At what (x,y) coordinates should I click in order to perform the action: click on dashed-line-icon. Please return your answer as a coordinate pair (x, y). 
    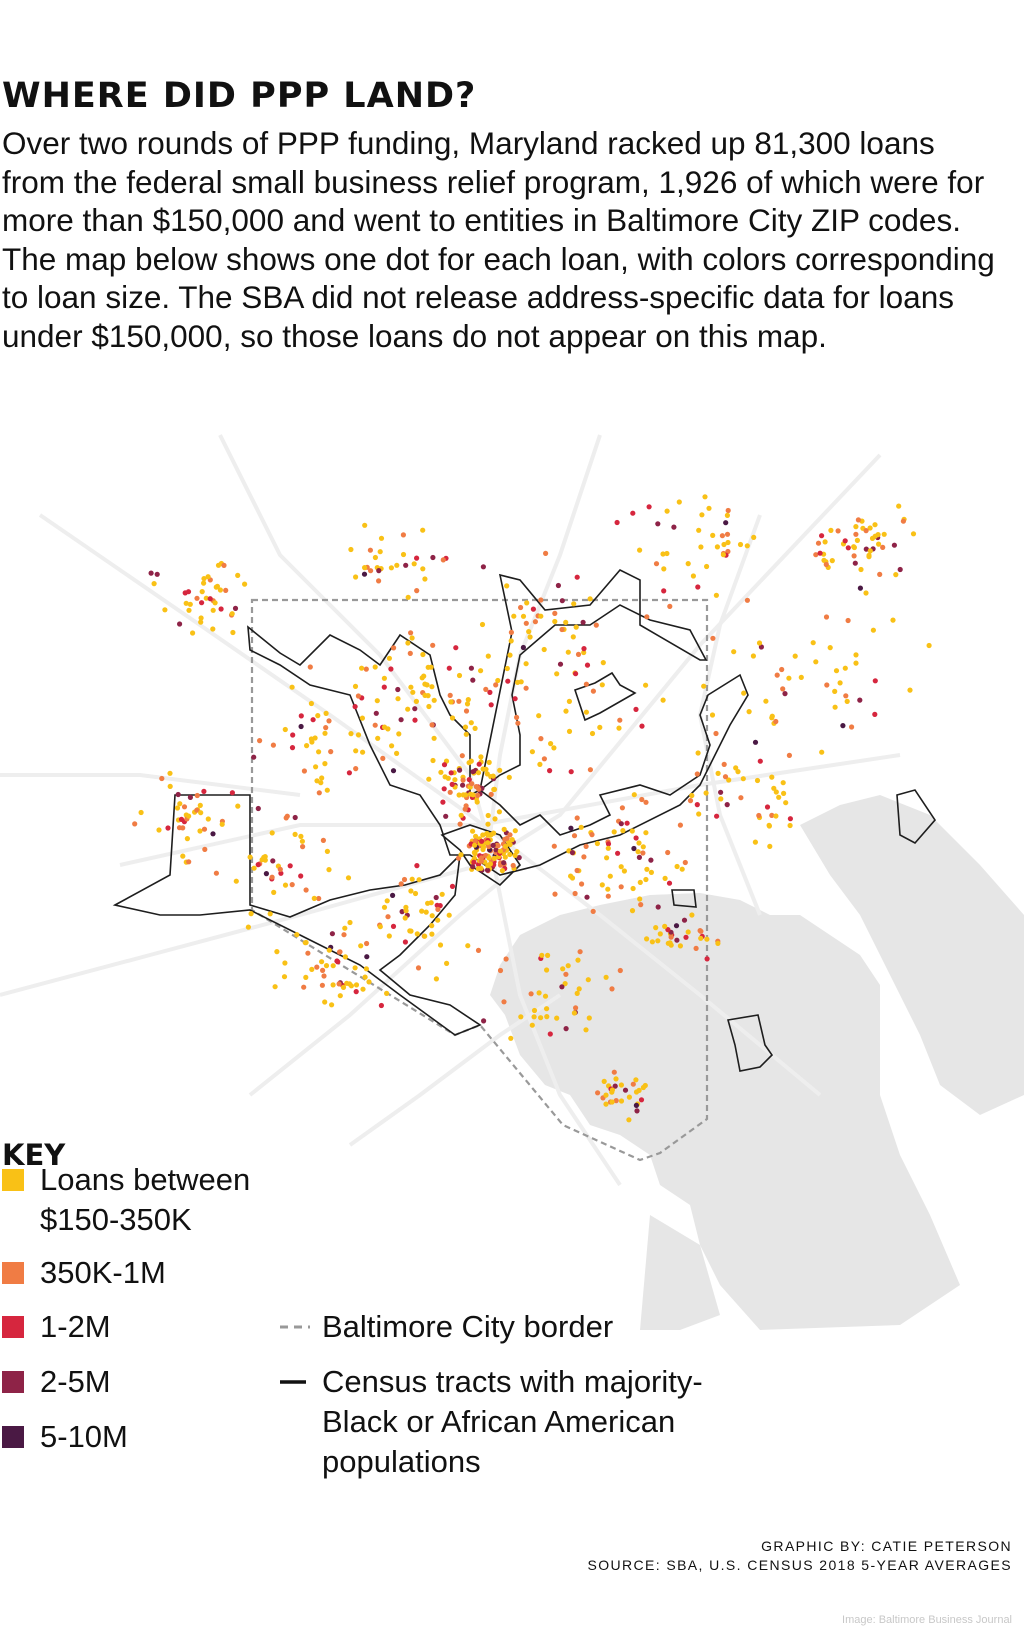
    Looking at the image, I should click on (295, 1327).